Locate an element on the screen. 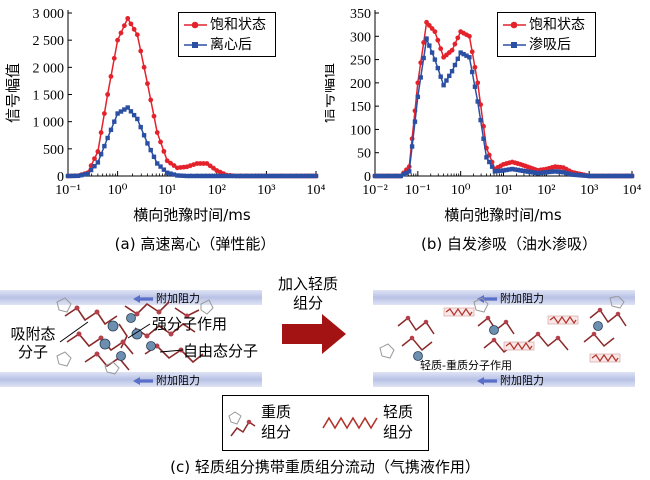 The image size is (650, 480). y-tick-label: 250 is located at coordinates (360, 61).